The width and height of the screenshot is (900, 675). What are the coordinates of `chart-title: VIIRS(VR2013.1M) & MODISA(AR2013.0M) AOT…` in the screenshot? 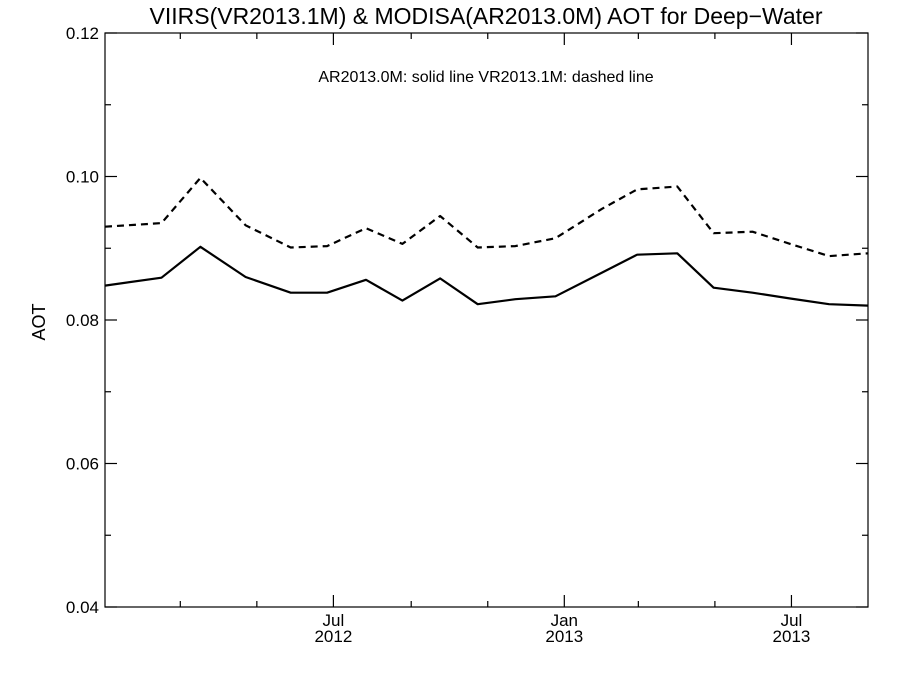 It's located at (486, 16).